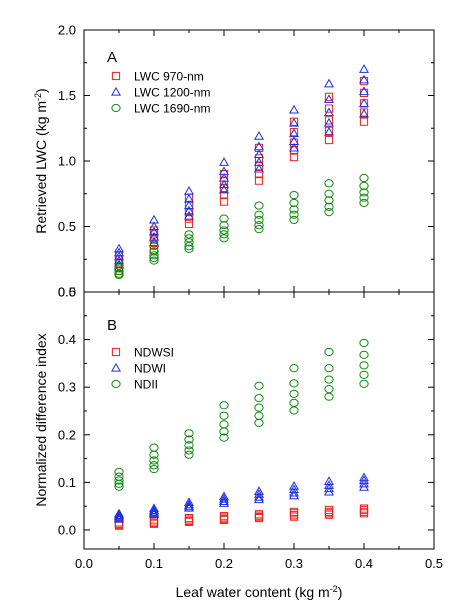 This screenshot has height=614, width=474. I want to click on y-tick-label: 0.0, so click(67, 529).